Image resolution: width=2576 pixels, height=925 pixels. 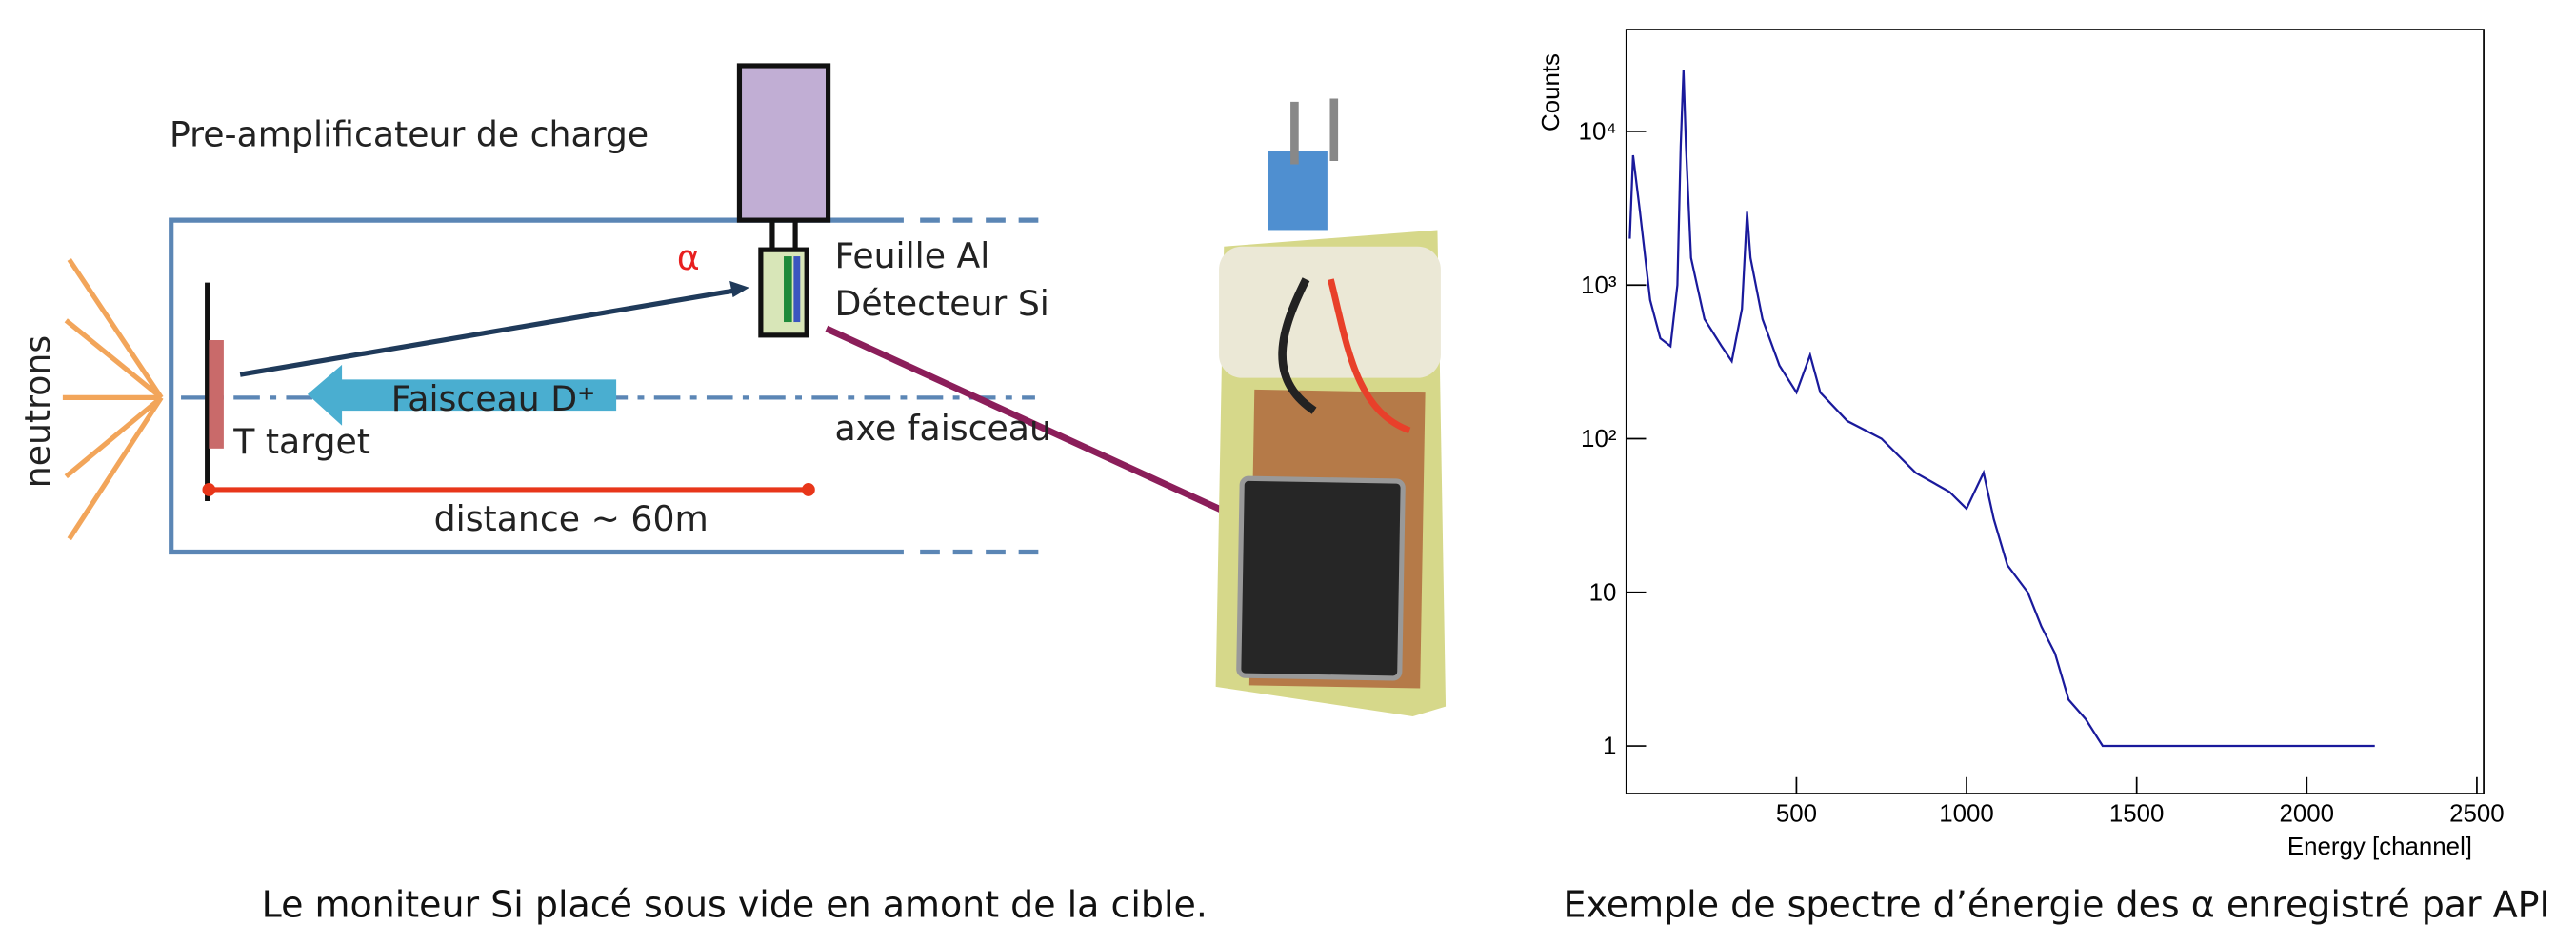 I want to click on x-tick-label: 2000, so click(x=2307, y=813).